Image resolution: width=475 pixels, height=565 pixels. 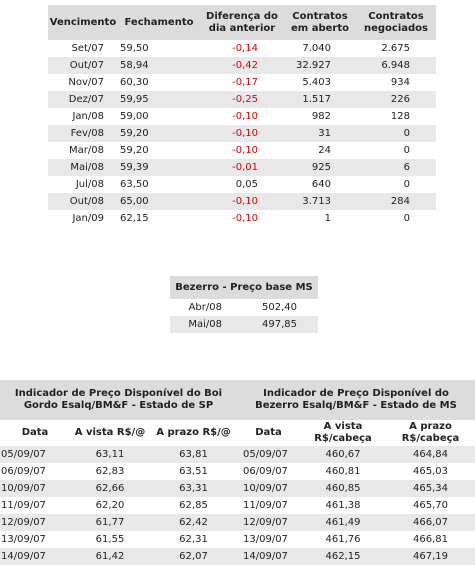 I want to click on cell: 465,03, so click(x=430, y=471).